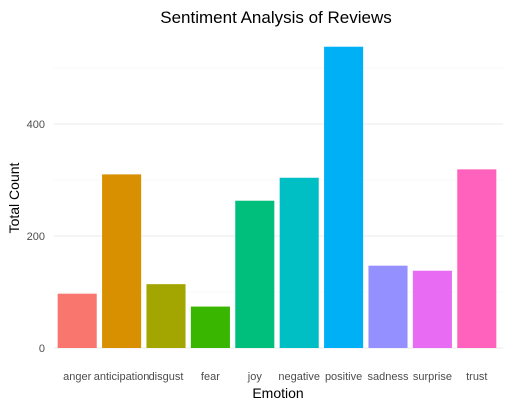 The width and height of the screenshot is (515, 407). I want to click on x-tick-label-anger: anger, so click(77, 377).